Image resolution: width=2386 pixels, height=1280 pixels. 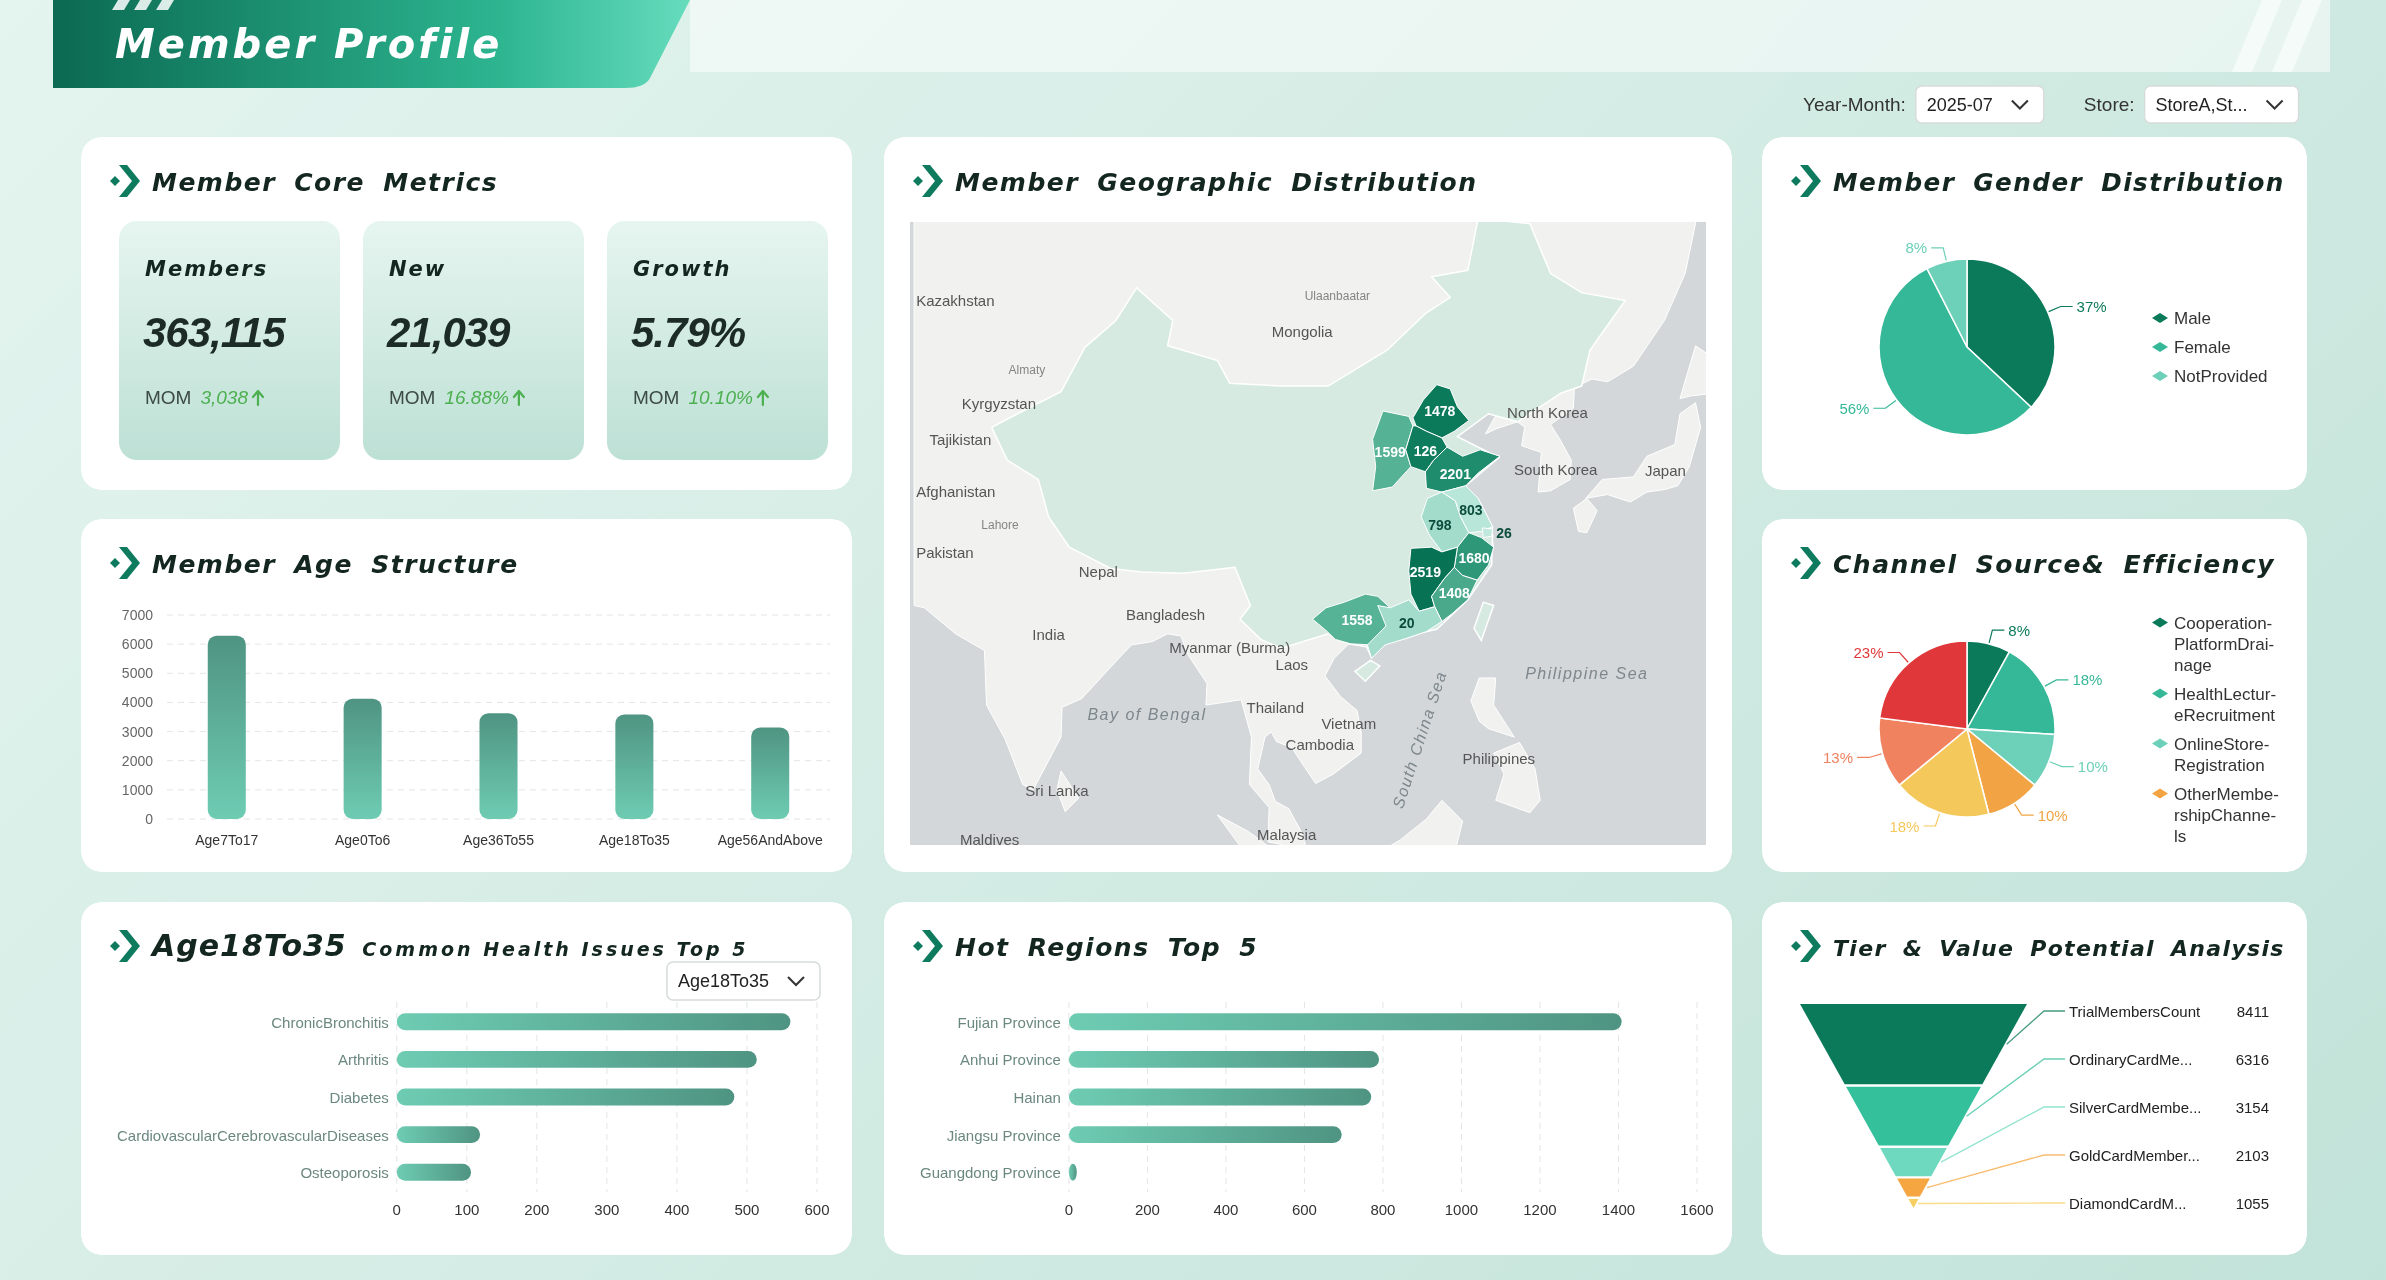 What do you see at coordinates (770, 840) in the screenshot?
I see `x-tick-label: Age56AndAbove` at bounding box center [770, 840].